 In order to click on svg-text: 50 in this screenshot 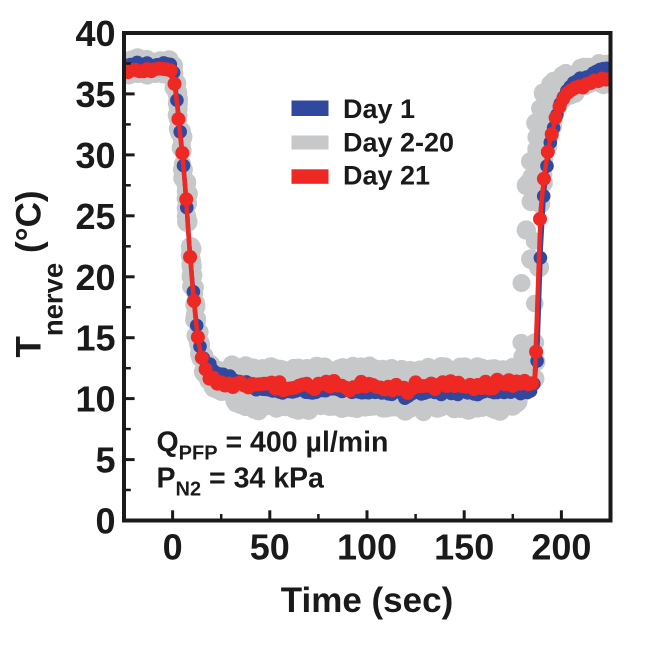, I will do `click(270, 547)`.